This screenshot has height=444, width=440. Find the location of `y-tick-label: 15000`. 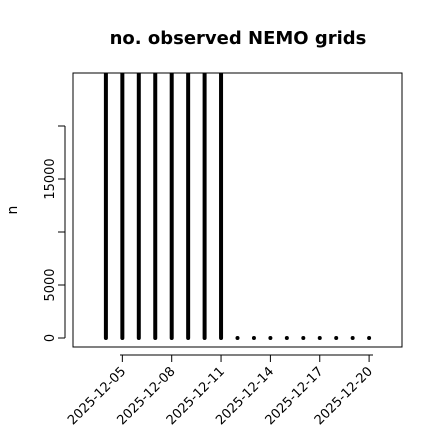

y-tick-label: 15000 is located at coordinates (50, 178).